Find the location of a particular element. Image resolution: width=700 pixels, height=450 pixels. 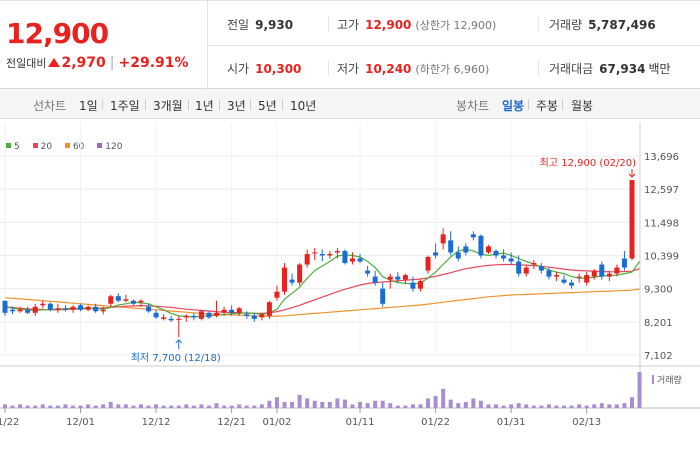

cell-divider is located at coordinates (538, 24).